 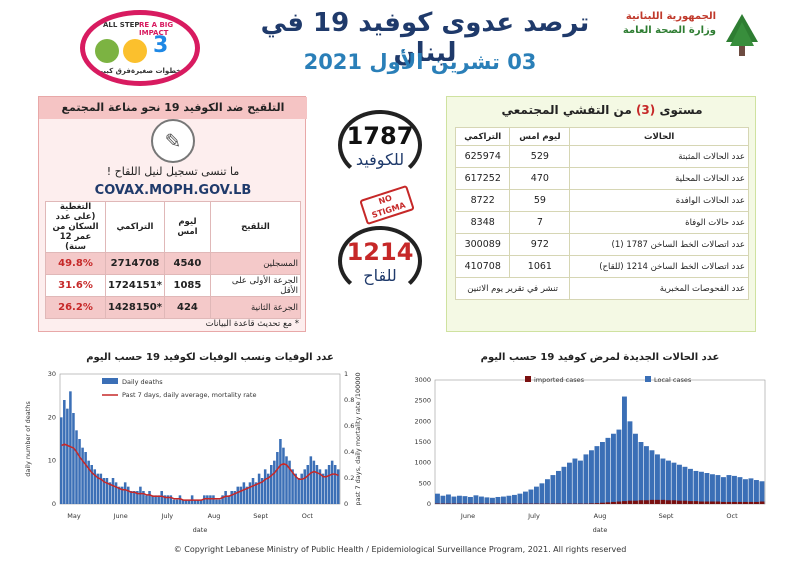 What do you see at coordinates (540, 266) in the screenshot?
I see `cell-yesterday: 1061` at bounding box center [540, 266].